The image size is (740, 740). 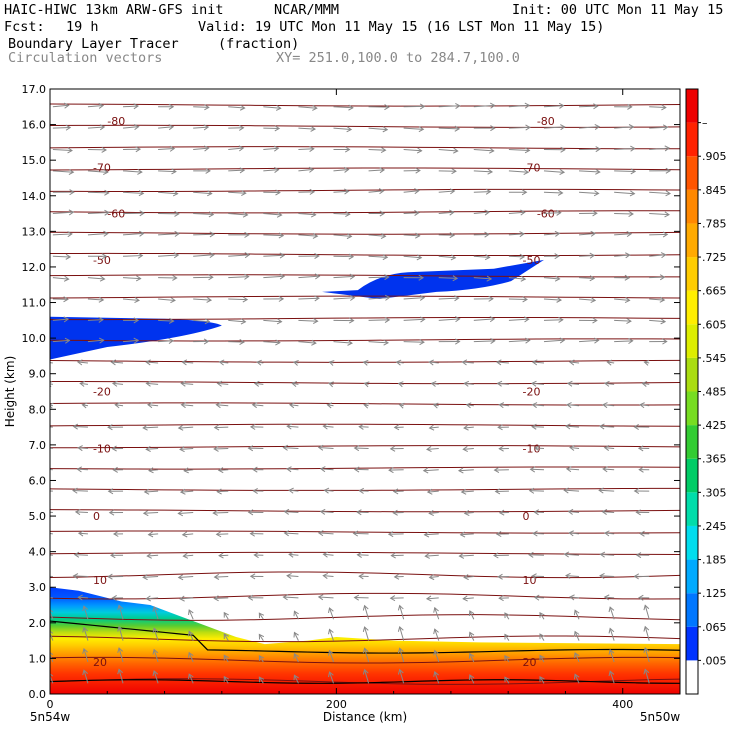 I want to click on temperature-contour-label: -20, so click(x=532, y=392).